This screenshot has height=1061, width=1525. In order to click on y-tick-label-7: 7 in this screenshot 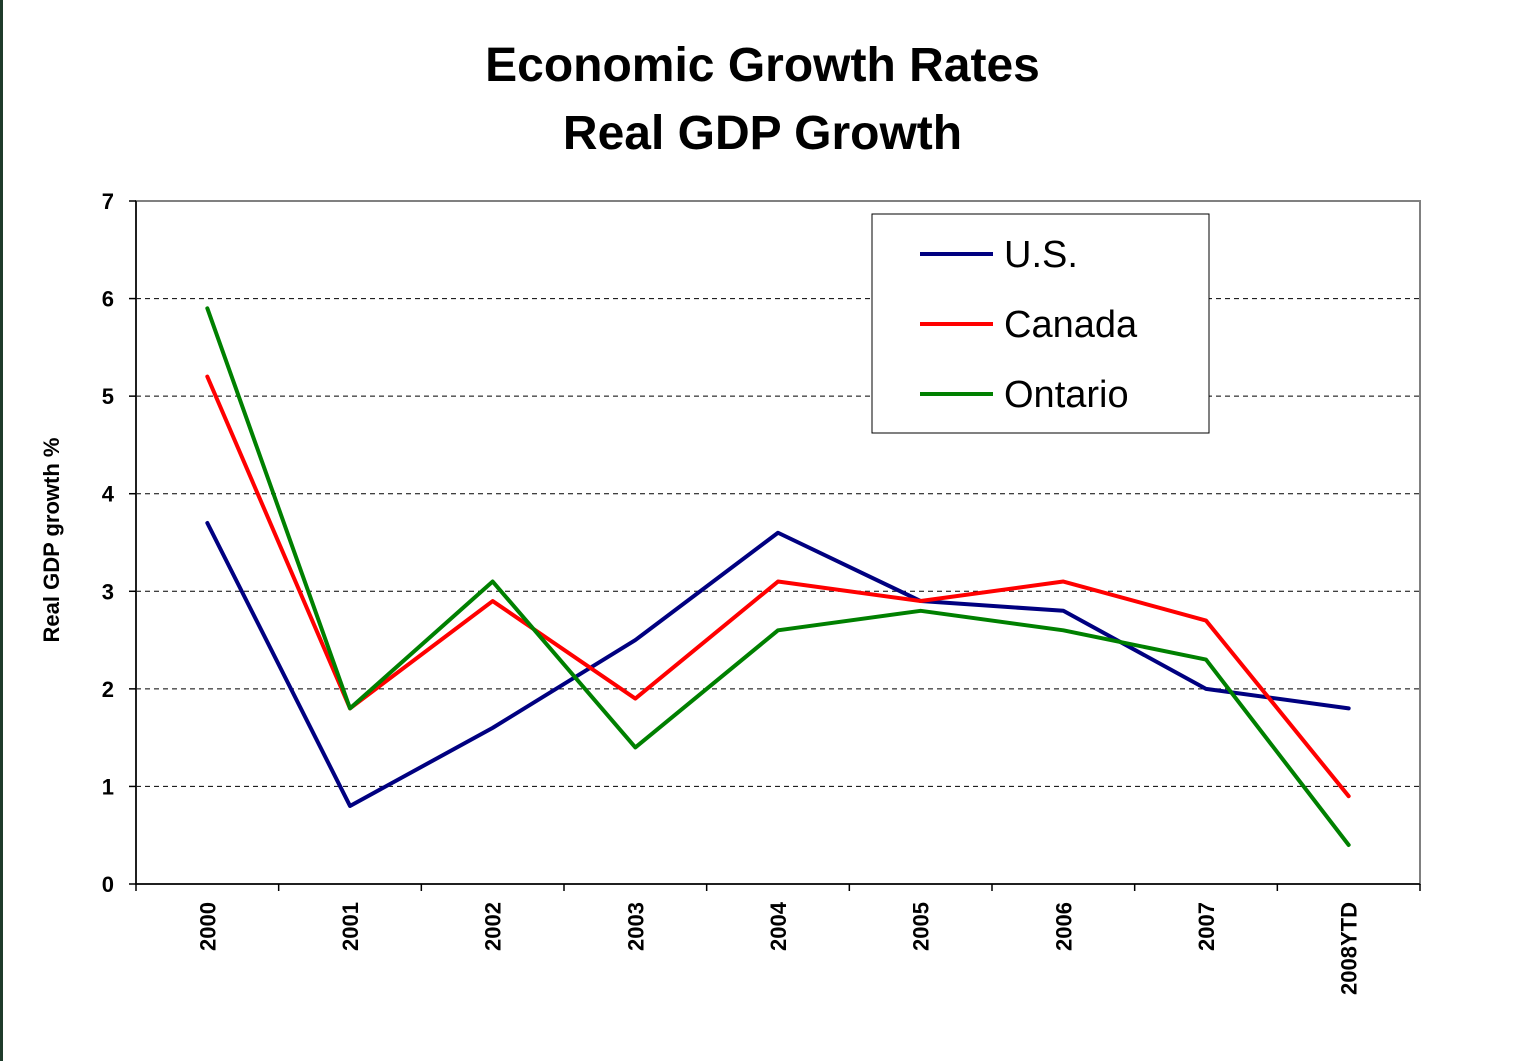, I will do `click(108, 201)`.